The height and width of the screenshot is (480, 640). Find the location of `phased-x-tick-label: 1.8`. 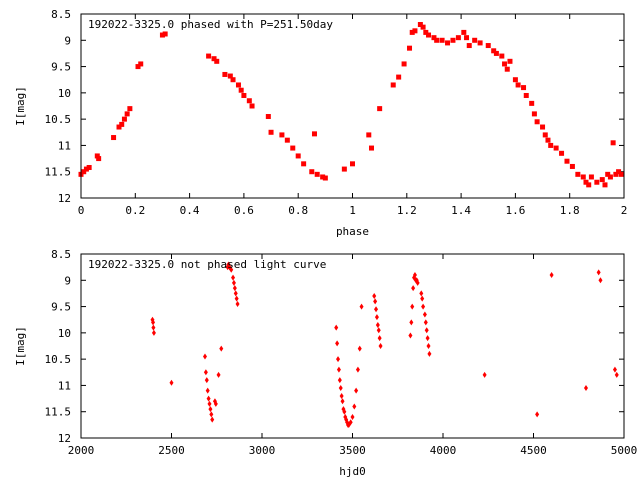

phased-x-tick-label: 1.8 is located at coordinates (570, 210).